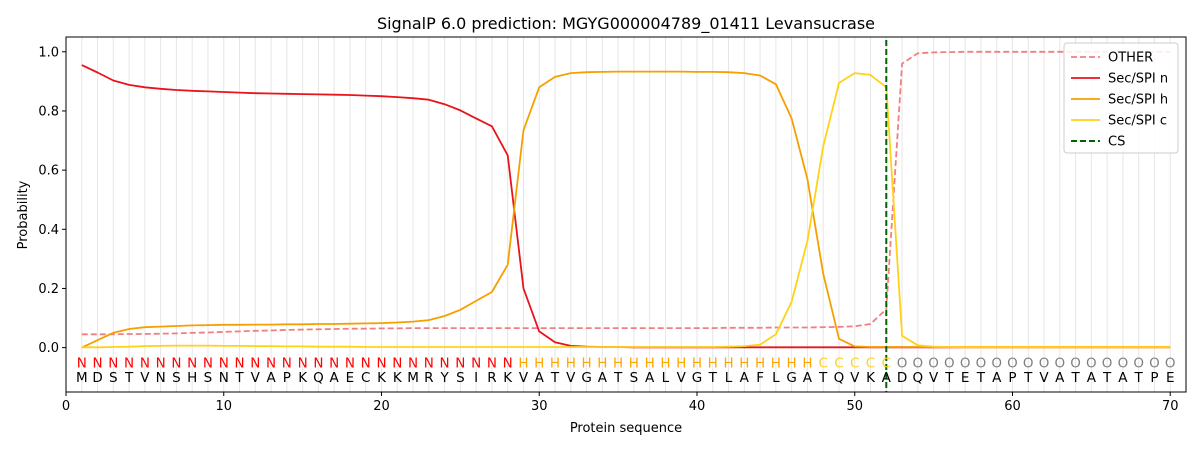 This screenshot has width=1200, height=450. What do you see at coordinates (1116, 142) in the screenshot?
I see `legend-label: CS` at bounding box center [1116, 142].